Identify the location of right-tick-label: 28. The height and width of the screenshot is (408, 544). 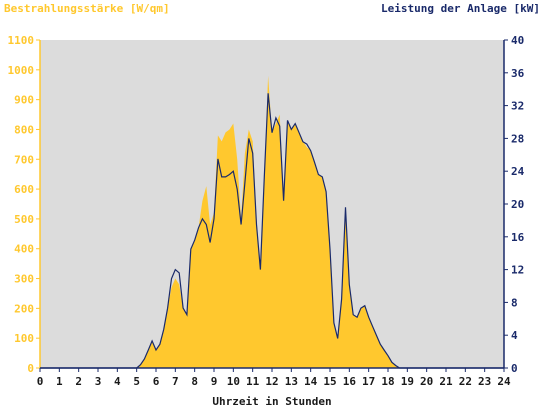
(517, 138).